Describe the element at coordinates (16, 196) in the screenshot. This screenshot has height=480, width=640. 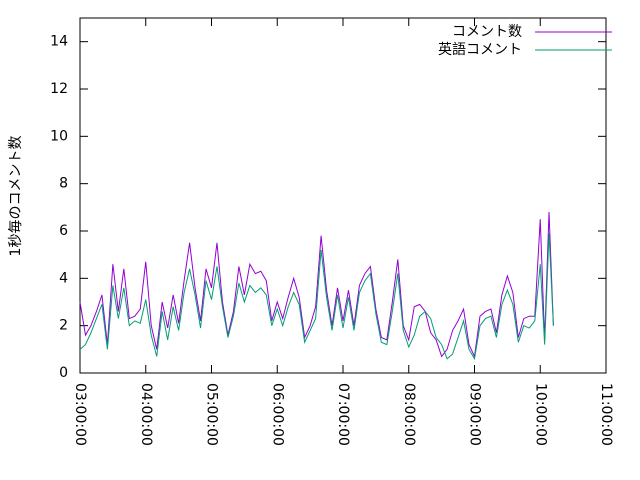
I see `y-axis-label: 1秒毎のコメント数` at that location.